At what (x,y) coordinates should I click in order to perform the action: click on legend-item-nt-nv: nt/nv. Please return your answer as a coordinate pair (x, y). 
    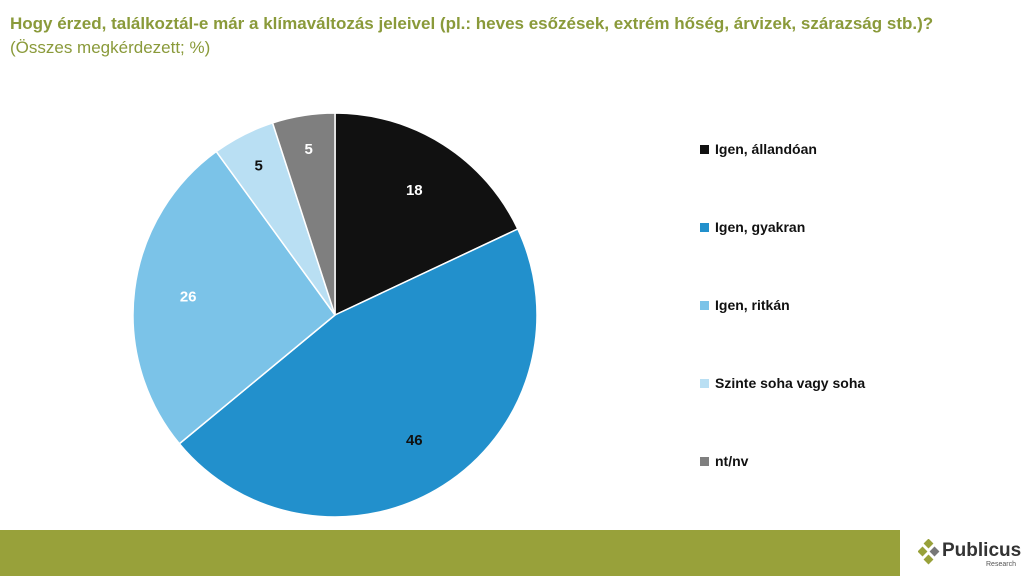
    Looking at the image, I should click on (782, 491).